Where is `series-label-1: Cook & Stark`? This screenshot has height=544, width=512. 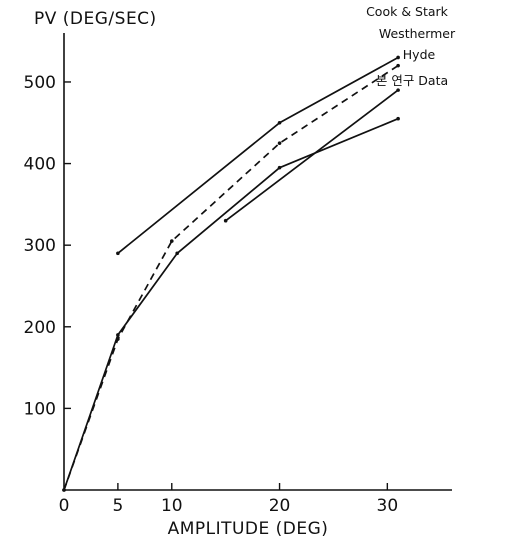
series-label-1: Cook & Stark is located at coordinates (407, 11).